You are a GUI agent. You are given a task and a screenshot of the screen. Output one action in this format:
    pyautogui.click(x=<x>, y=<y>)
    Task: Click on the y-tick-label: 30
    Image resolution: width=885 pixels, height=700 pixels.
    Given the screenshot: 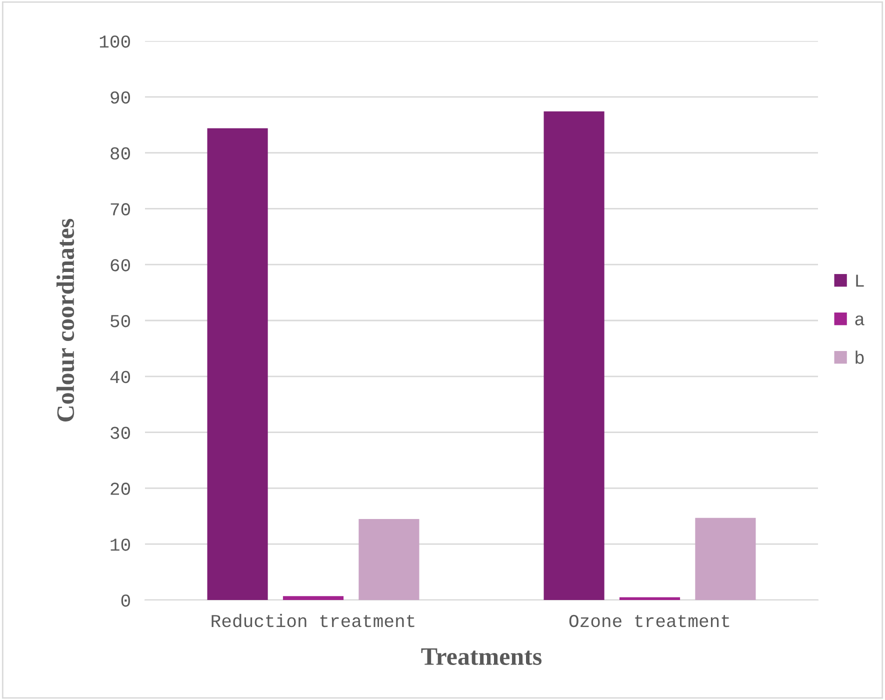 What is the action you would take?
    pyautogui.click(x=120, y=433)
    